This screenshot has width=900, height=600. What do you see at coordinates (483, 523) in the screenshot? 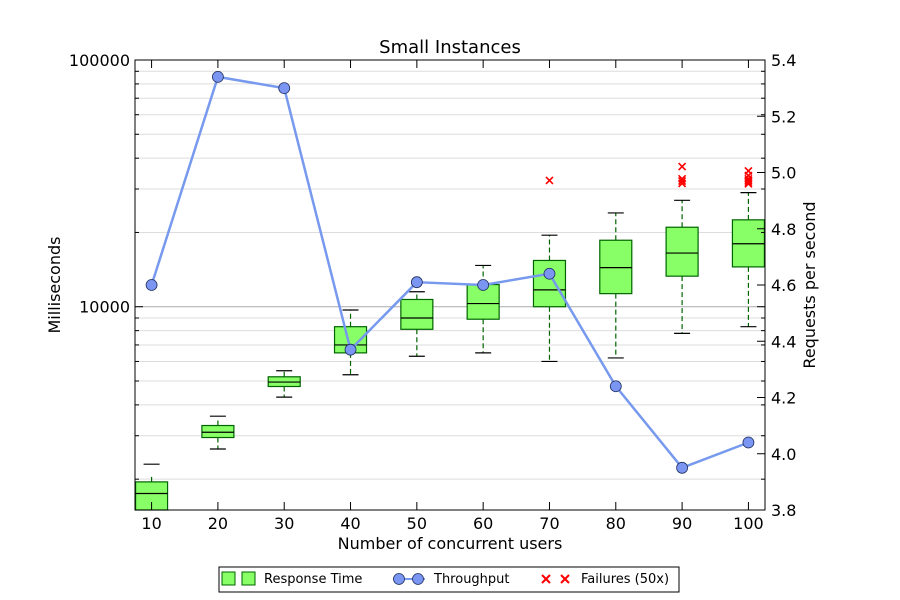
I see `x-tick-label: 60` at bounding box center [483, 523].